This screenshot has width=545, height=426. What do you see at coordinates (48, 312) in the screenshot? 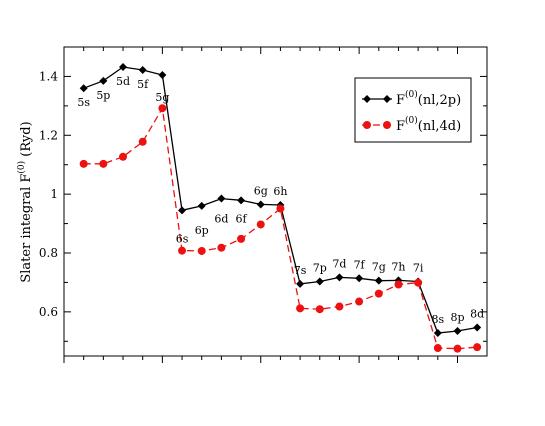
I see `y-tick-label: 0.6` at bounding box center [48, 312].